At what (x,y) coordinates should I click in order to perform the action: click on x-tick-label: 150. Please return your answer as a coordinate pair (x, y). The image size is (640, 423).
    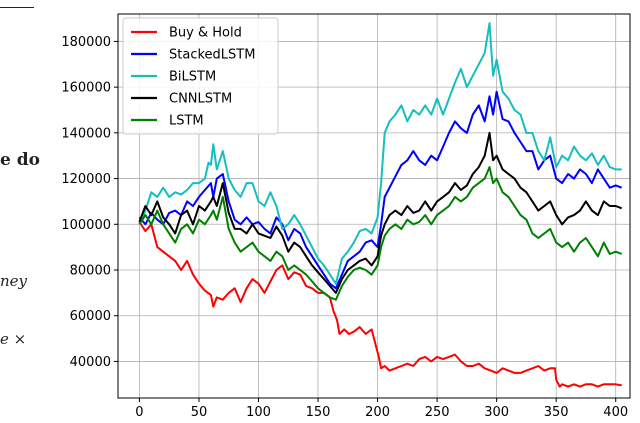
    Looking at the image, I should click on (318, 412).